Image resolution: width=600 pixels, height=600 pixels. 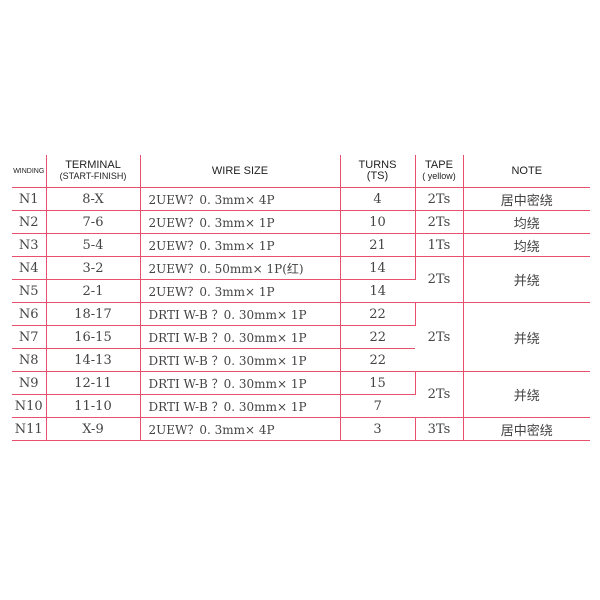 I want to click on table-row: N5 2-1 2UEW？0. 3mm× 1P 14, so click(x=301, y=291).